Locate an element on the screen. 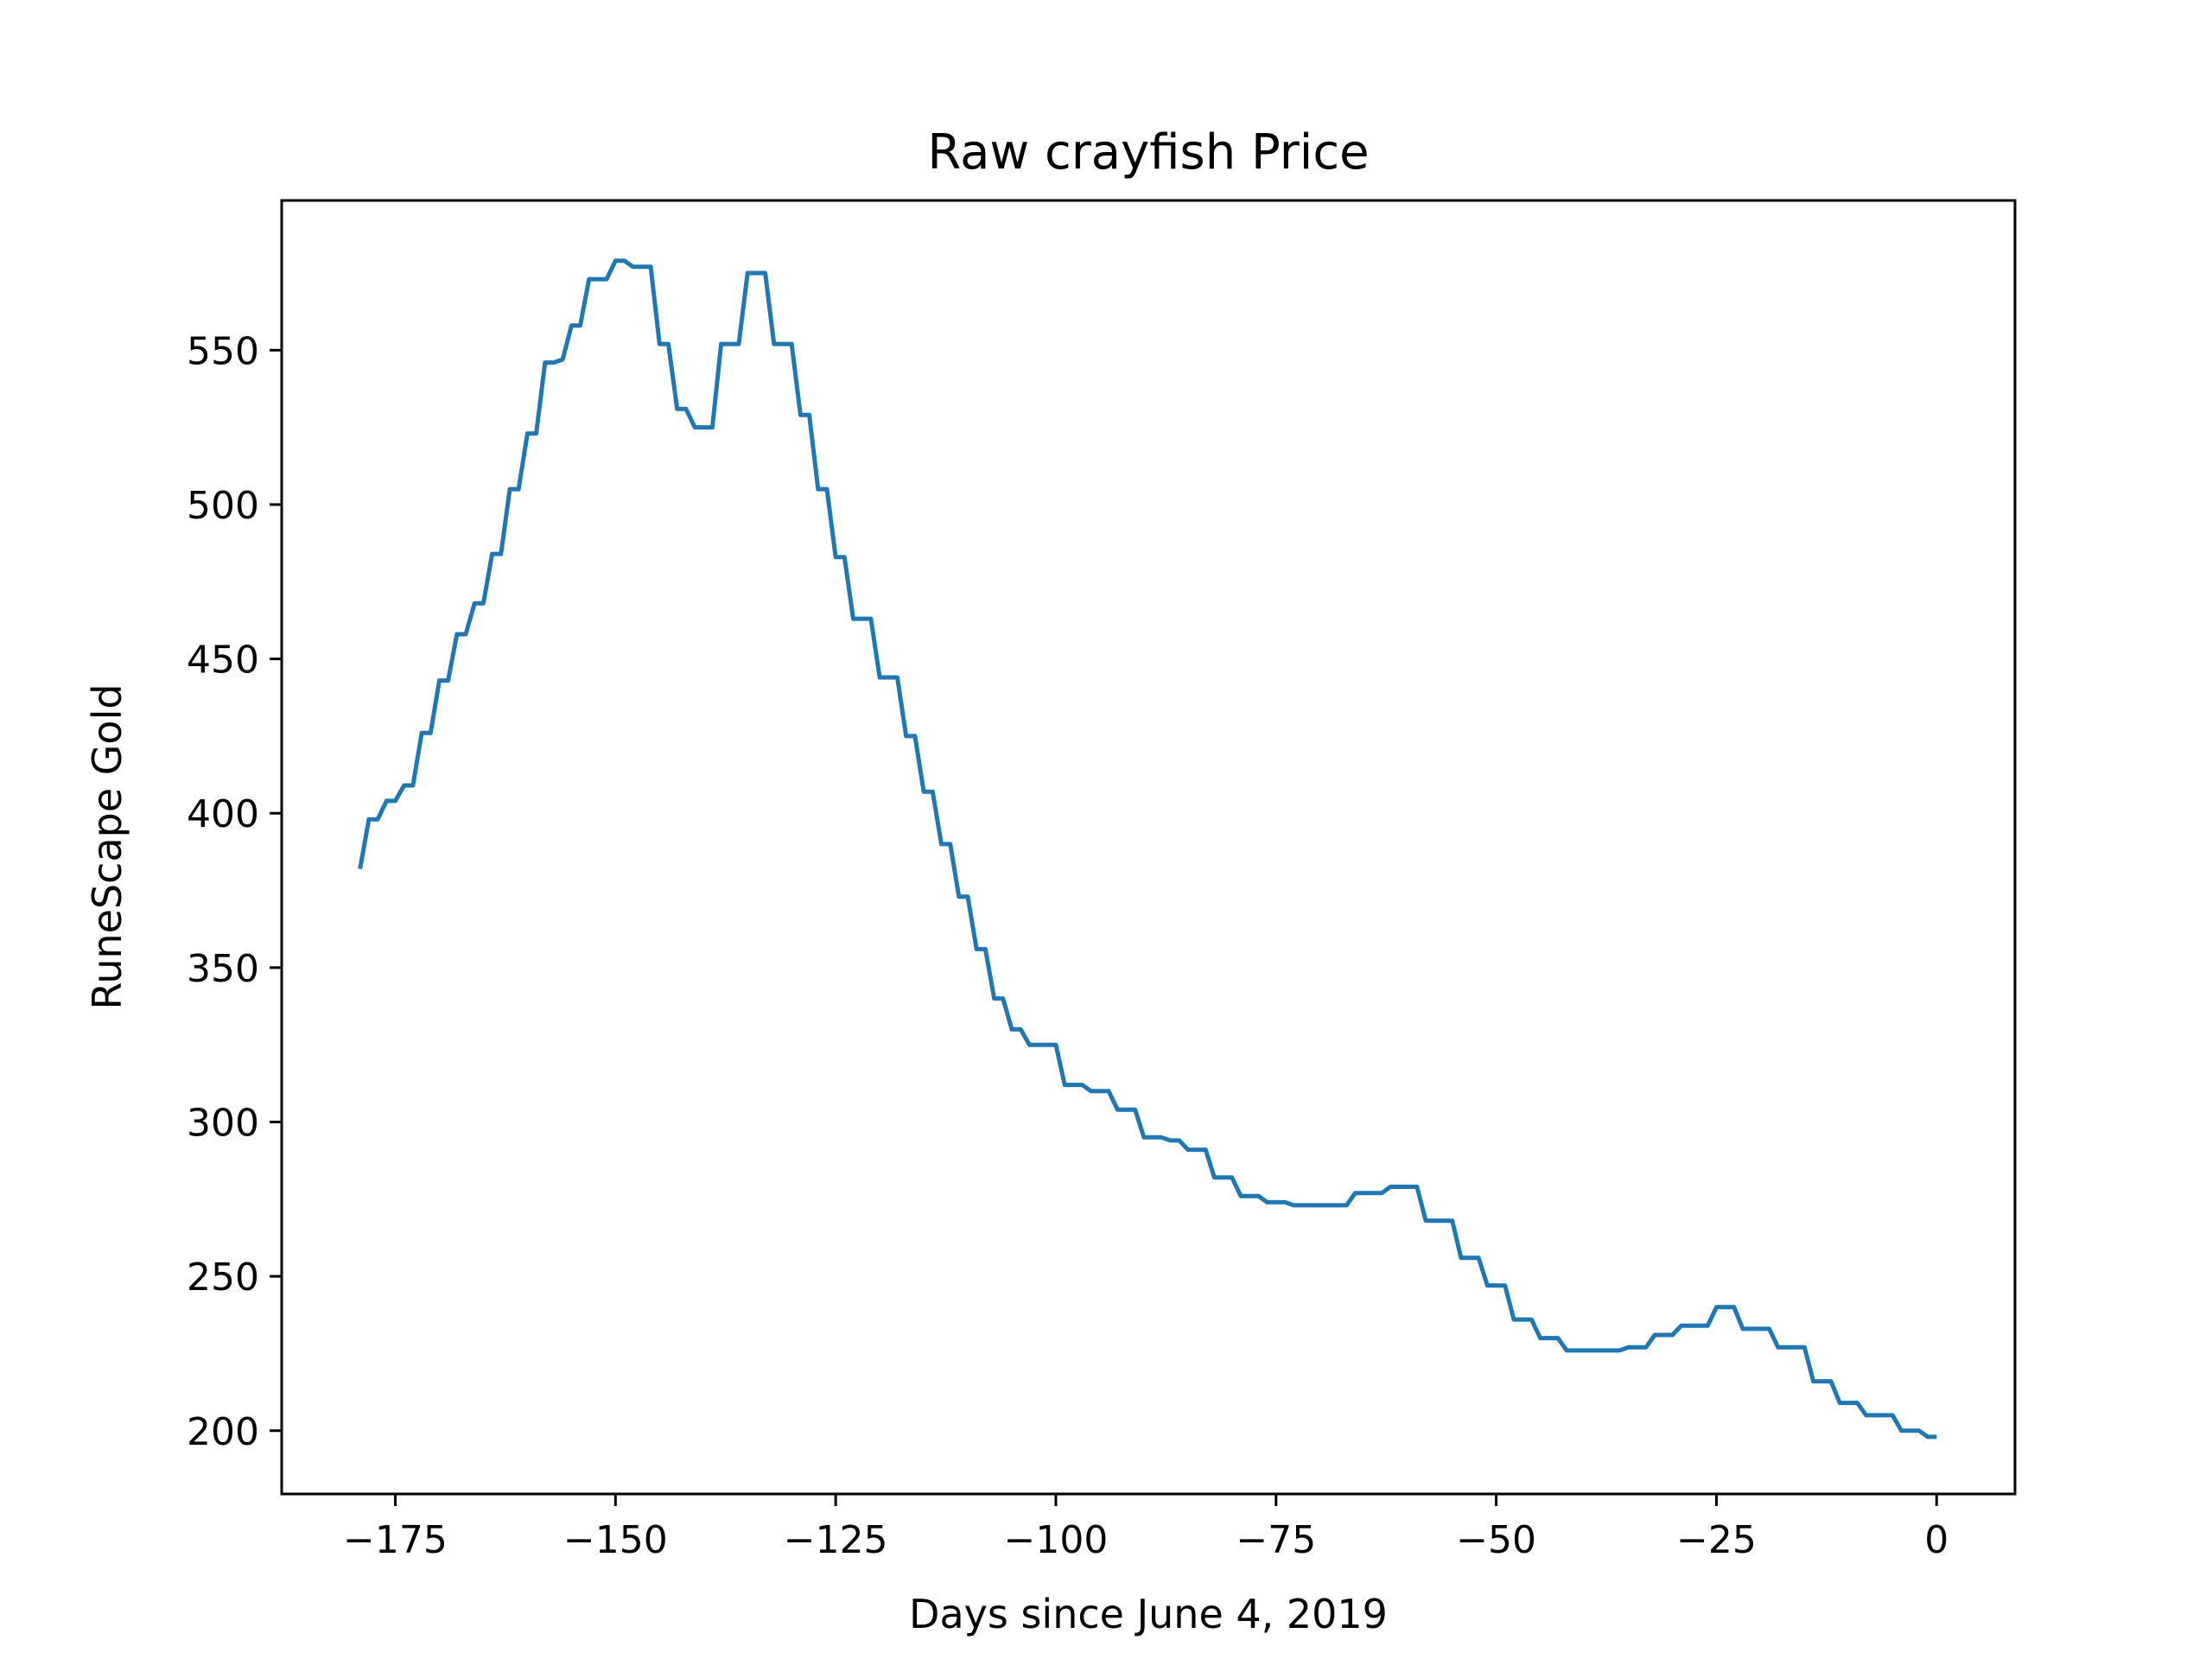 This screenshot has width=2212, height=1659. y-tick-label: 450 is located at coordinates (223, 661).